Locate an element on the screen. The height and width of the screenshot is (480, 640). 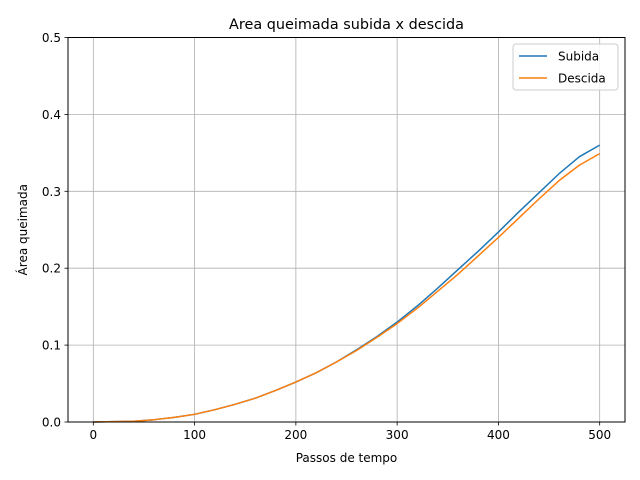
legend-label-subida: Subida is located at coordinates (578, 57).